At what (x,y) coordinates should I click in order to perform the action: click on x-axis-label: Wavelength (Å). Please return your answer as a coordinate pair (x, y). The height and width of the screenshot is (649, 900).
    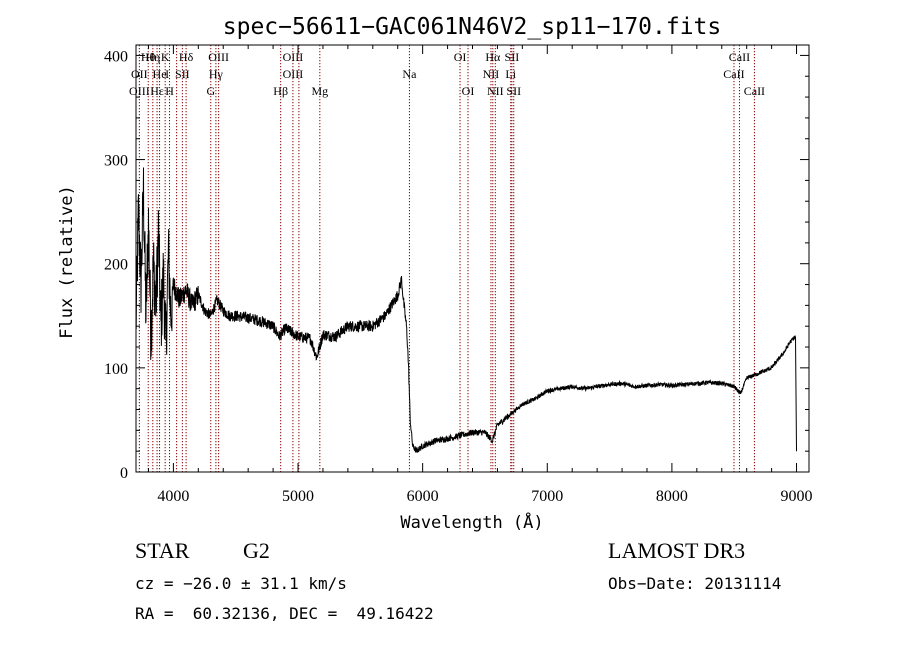
    Looking at the image, I should click on (471, 522).